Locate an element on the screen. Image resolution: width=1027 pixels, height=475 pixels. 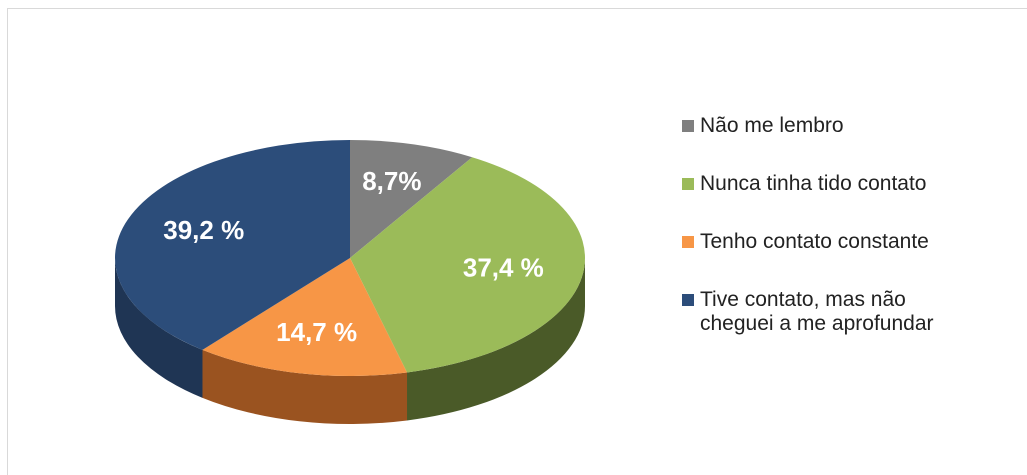
data-label: 39,2 % is located at coordinates (203, 230).